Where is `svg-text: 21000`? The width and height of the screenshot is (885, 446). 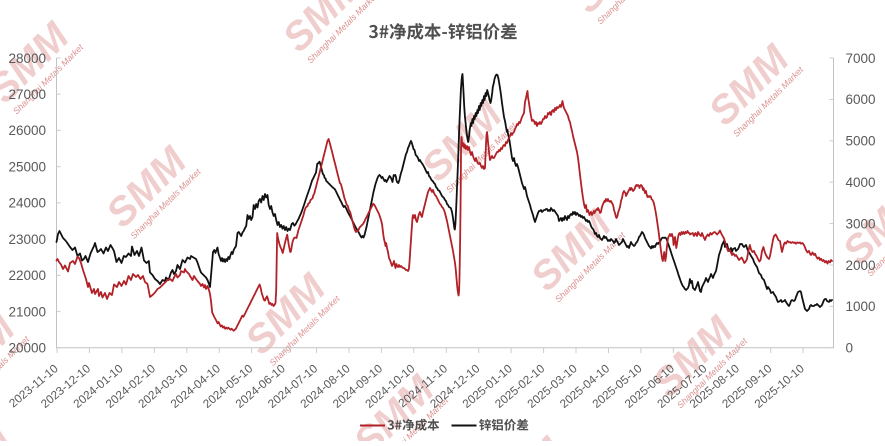
svg-text: 21000 is located at coordinates (27, 311).